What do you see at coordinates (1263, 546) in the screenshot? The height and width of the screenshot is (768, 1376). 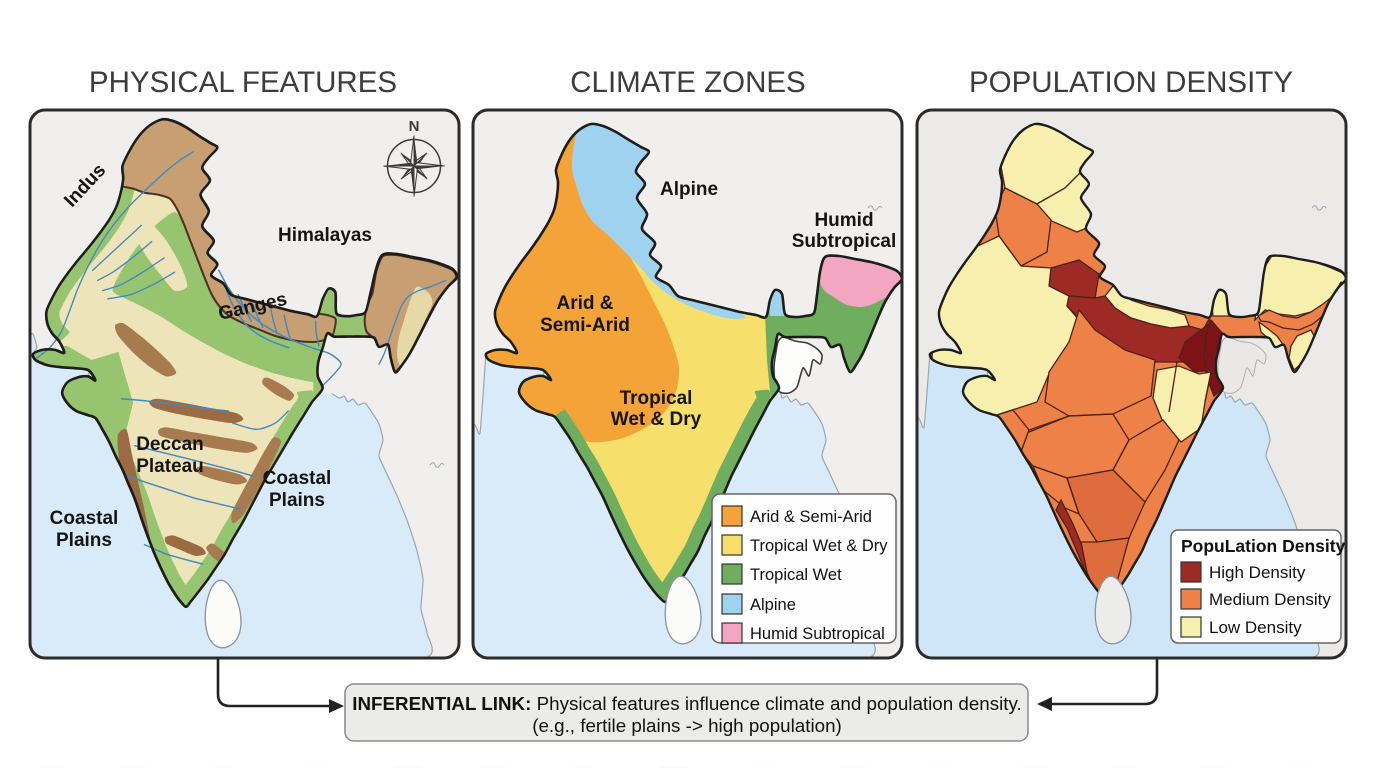 I see `svg-text: PopuLation Density` at bounding box center [1263, 546].